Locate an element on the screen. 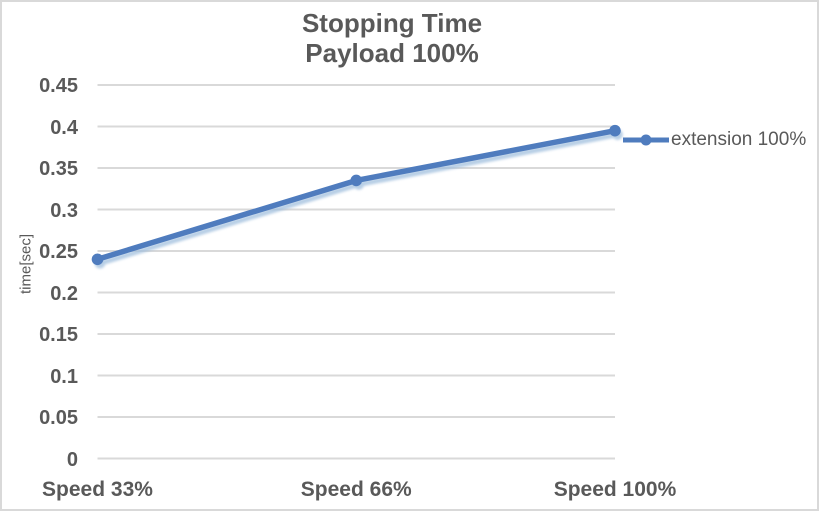 This screenshot has width=819, height=511. y-tick-label: 0 is located at coordinates (72, 459).